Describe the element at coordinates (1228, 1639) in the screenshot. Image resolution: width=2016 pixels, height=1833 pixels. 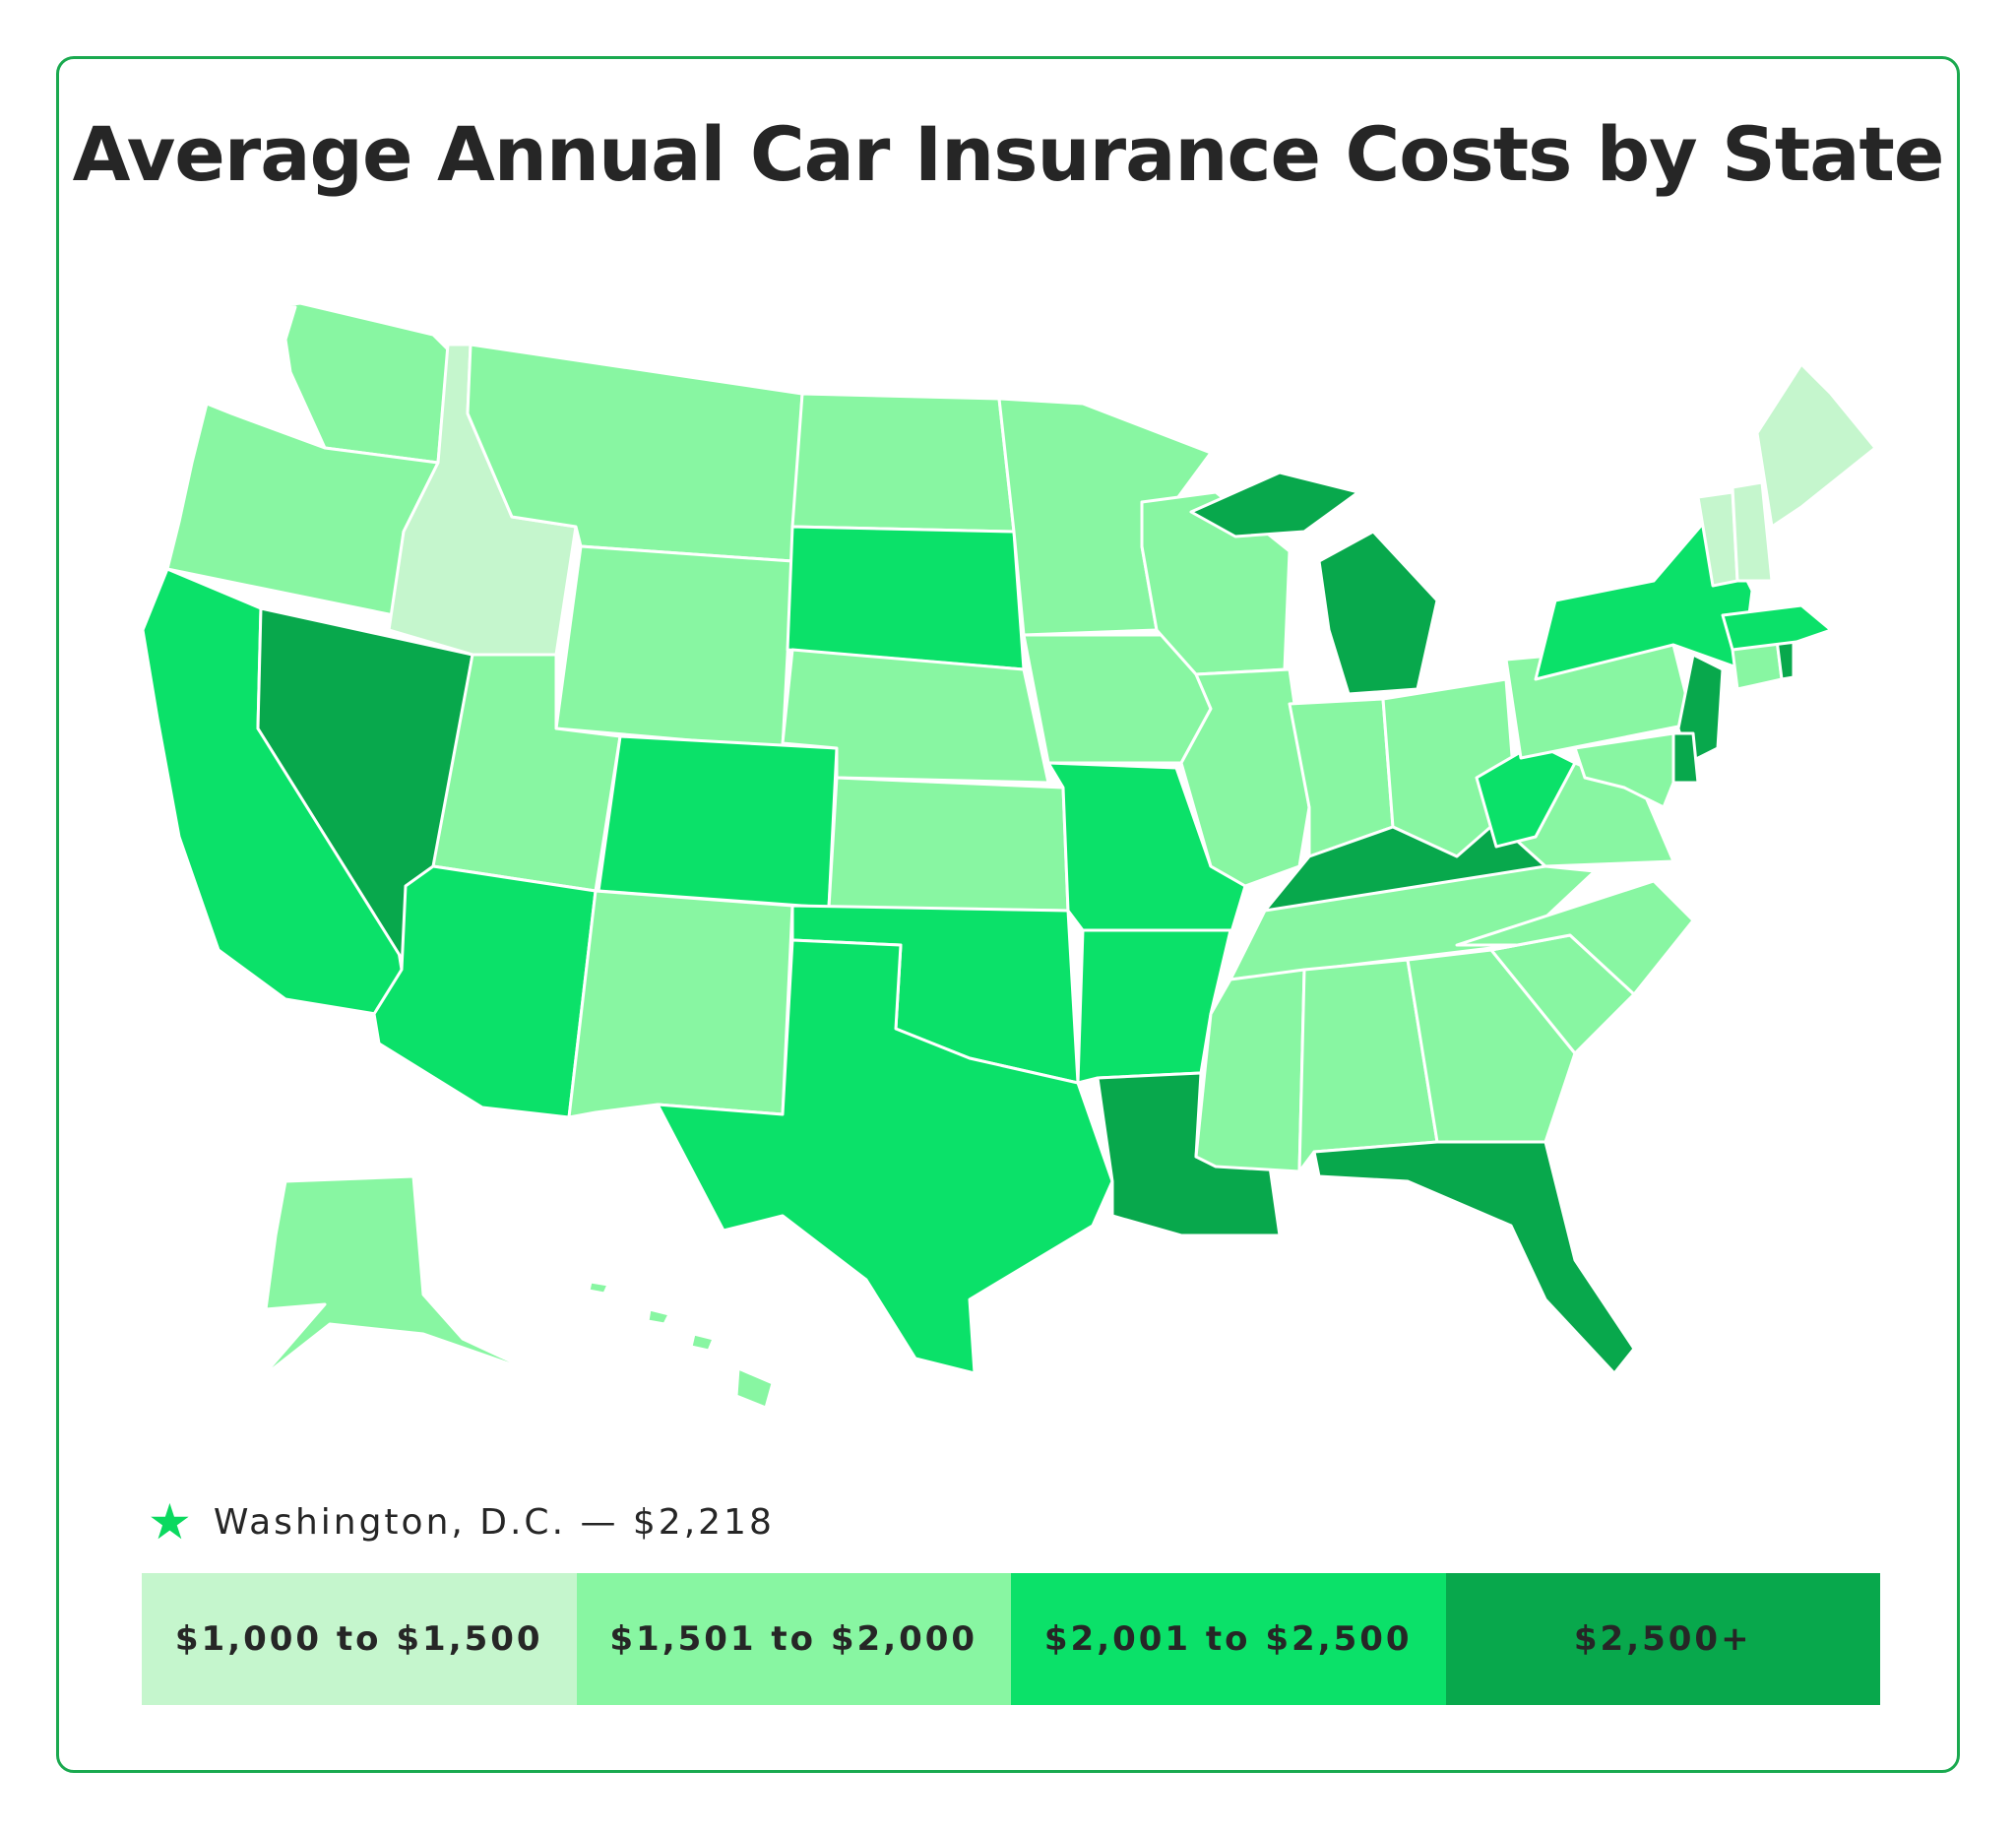
I see `legend-tier-3: $2,001 to $2,500` at that location.